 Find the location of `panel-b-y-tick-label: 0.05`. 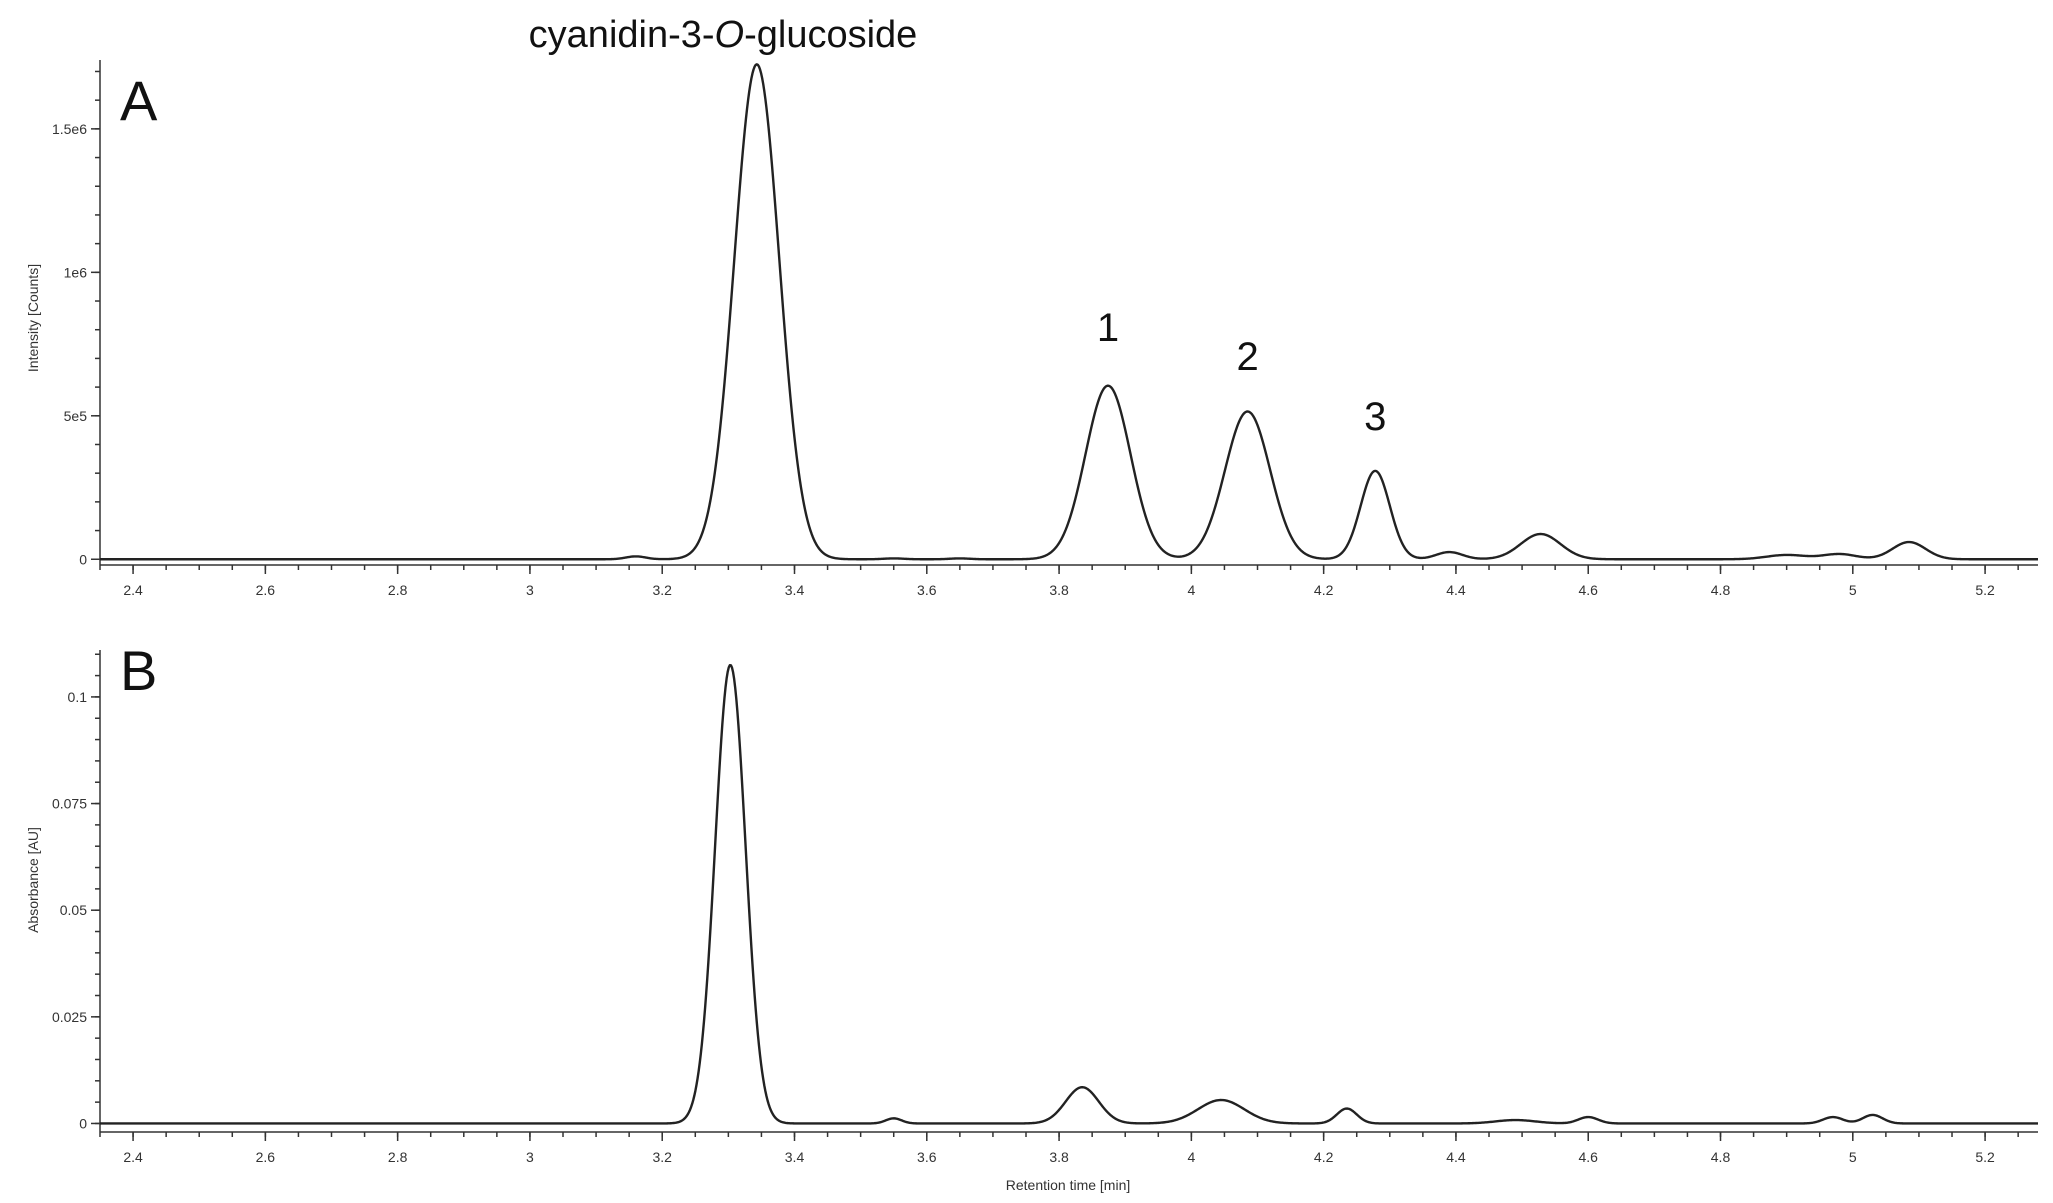

panel-b-y-tick-label: 0.05 is located at coordinates (73, 910).